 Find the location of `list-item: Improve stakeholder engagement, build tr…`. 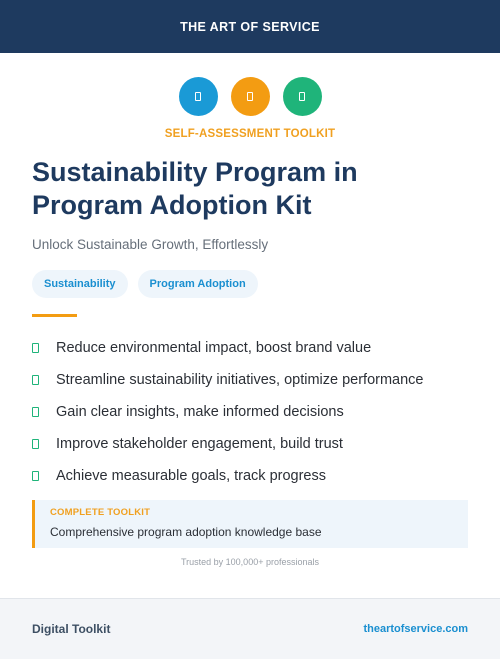

list-item: Improve stakeholder engagement, build tr… is located at coordinates (252, 444).